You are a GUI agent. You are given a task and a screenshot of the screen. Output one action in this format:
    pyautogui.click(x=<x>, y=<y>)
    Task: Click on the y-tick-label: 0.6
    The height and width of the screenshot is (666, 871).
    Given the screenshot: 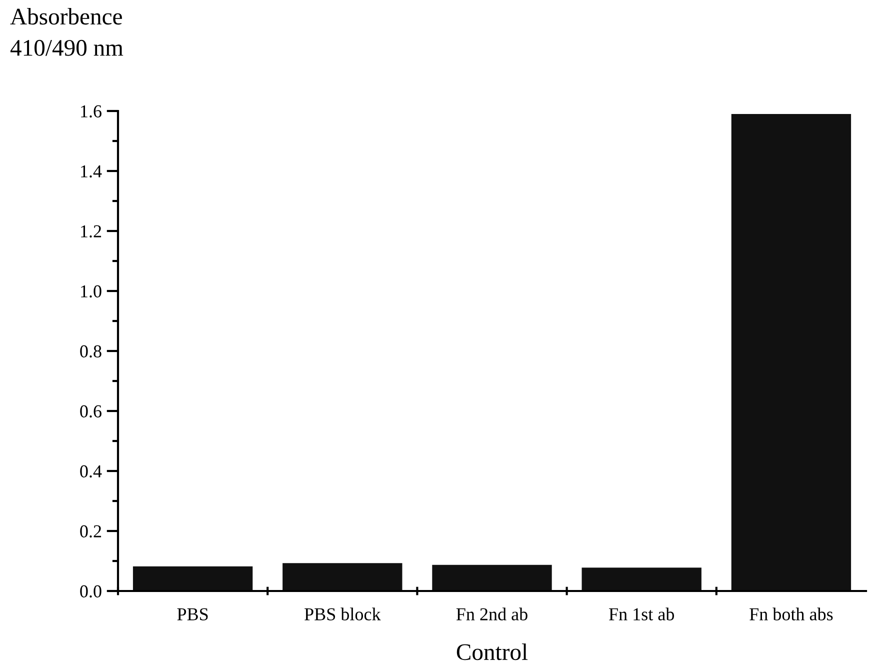 What is the action you would take?
    pyautogui.click(x=91, y=411)
    